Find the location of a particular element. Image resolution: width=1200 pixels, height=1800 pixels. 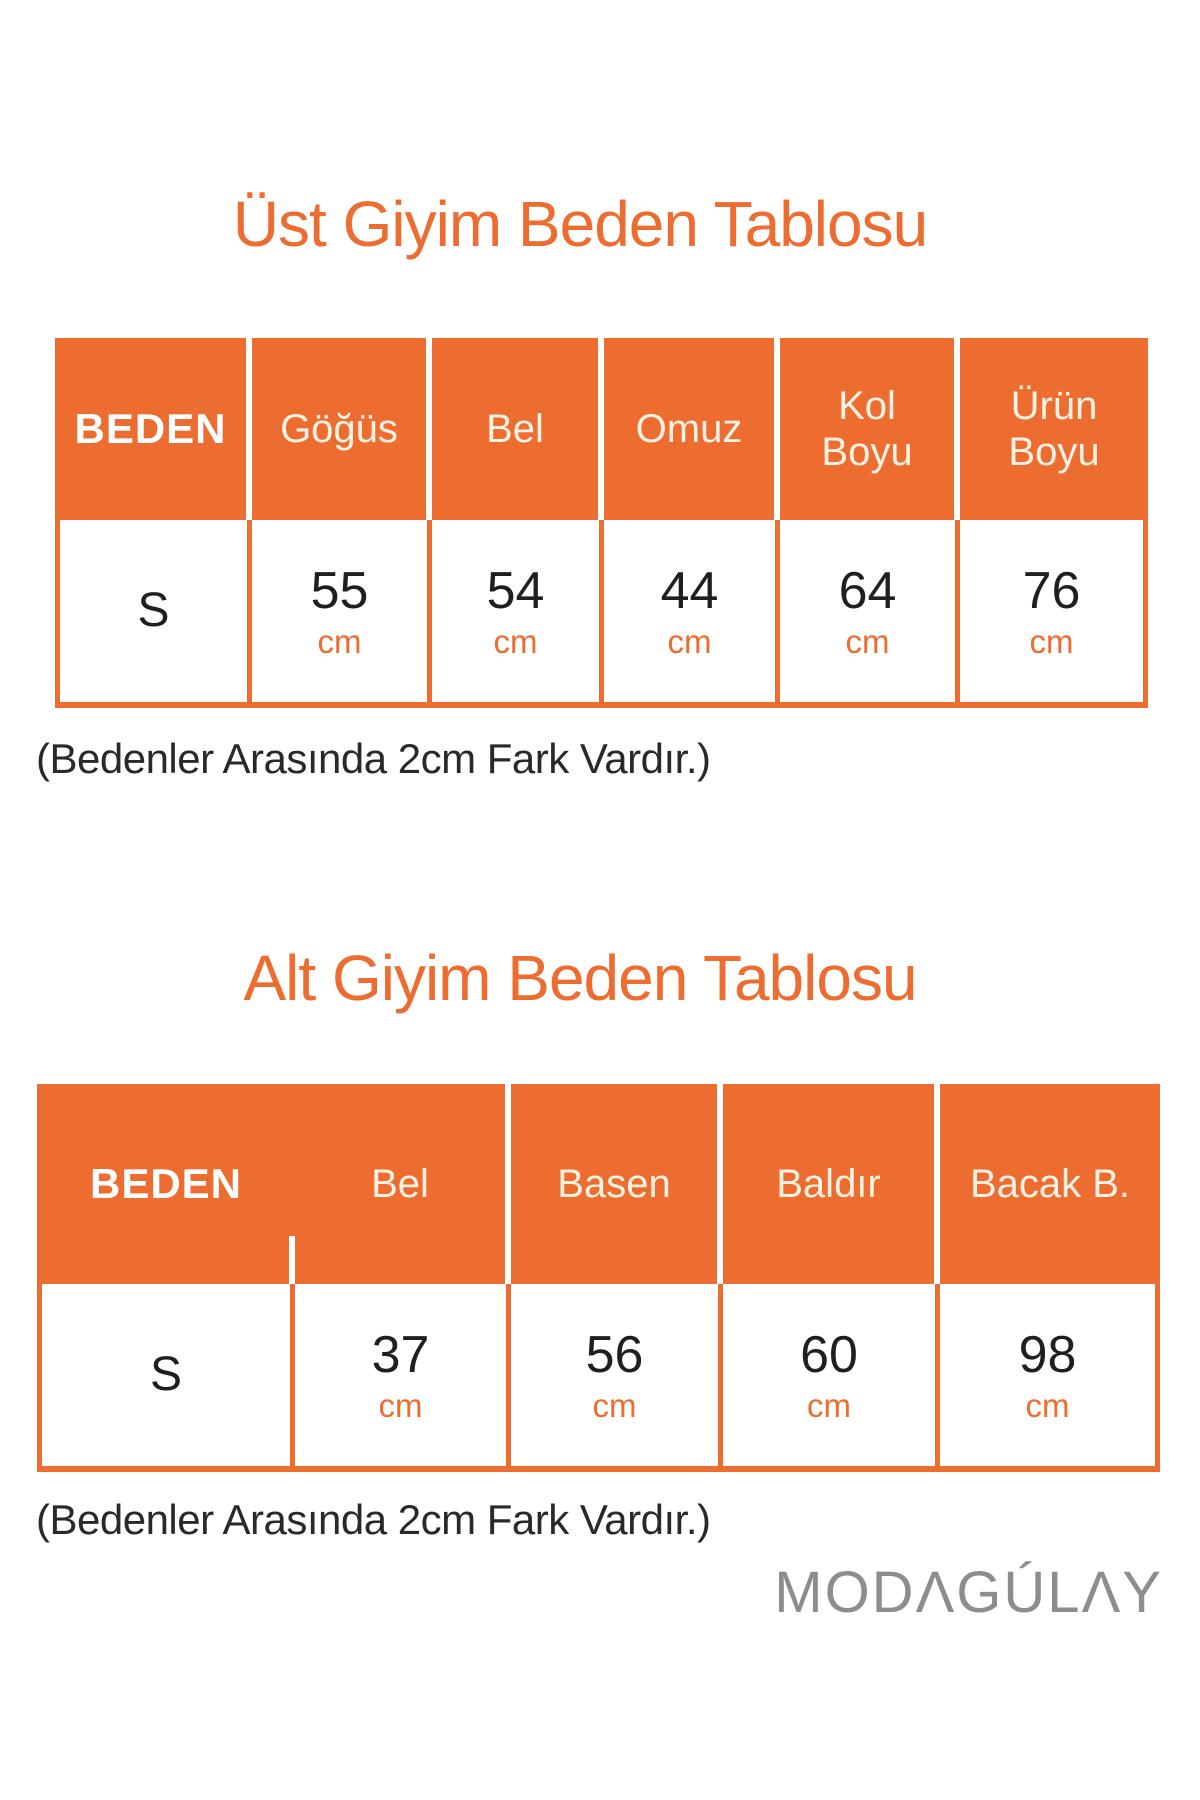

lower-value-bel: 37 is located at coordinates (400, 1354).